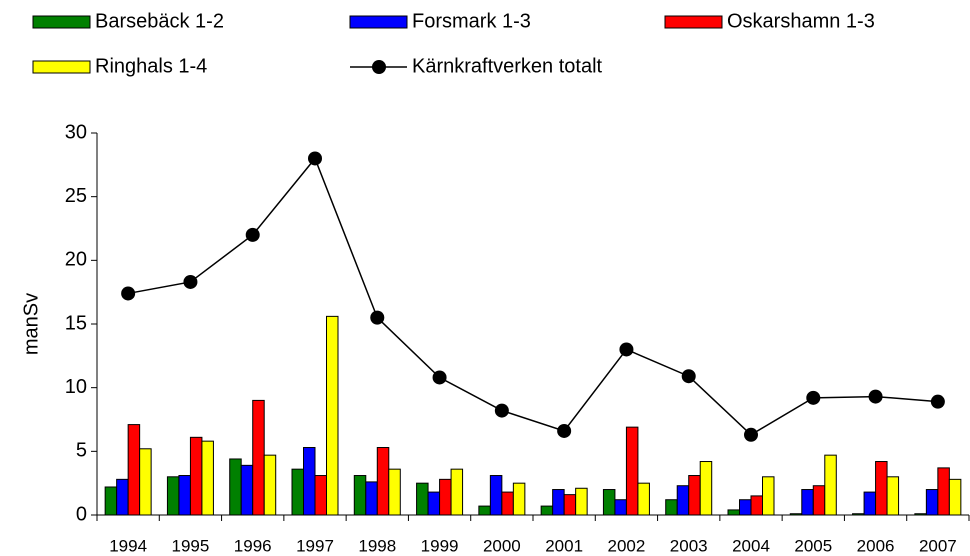  Describe the element at coordinates (564, 545) in the screenshot. I see `x-tick-label: 2001` at that location.